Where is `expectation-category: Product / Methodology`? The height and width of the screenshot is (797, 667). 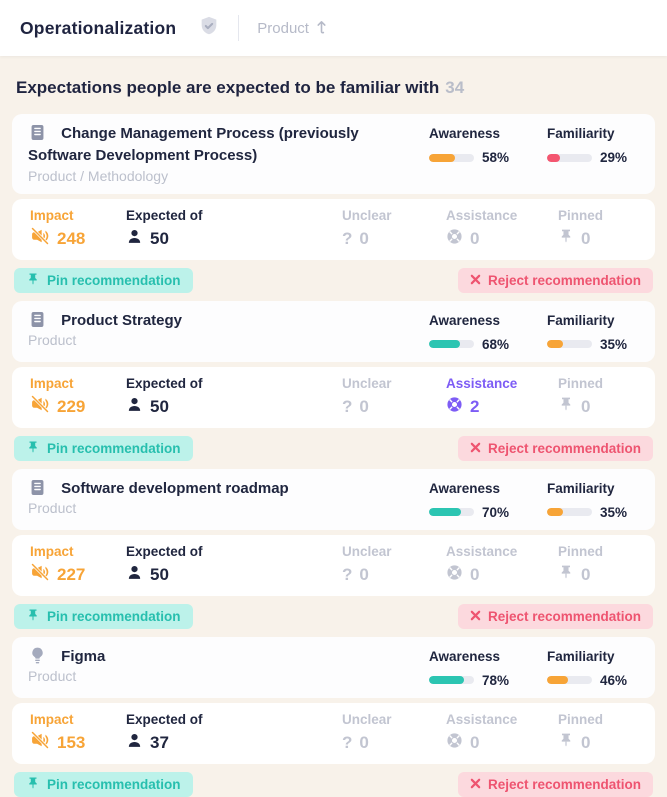
expectation-category: Product / Methodology is located at coordinates (98, 175).